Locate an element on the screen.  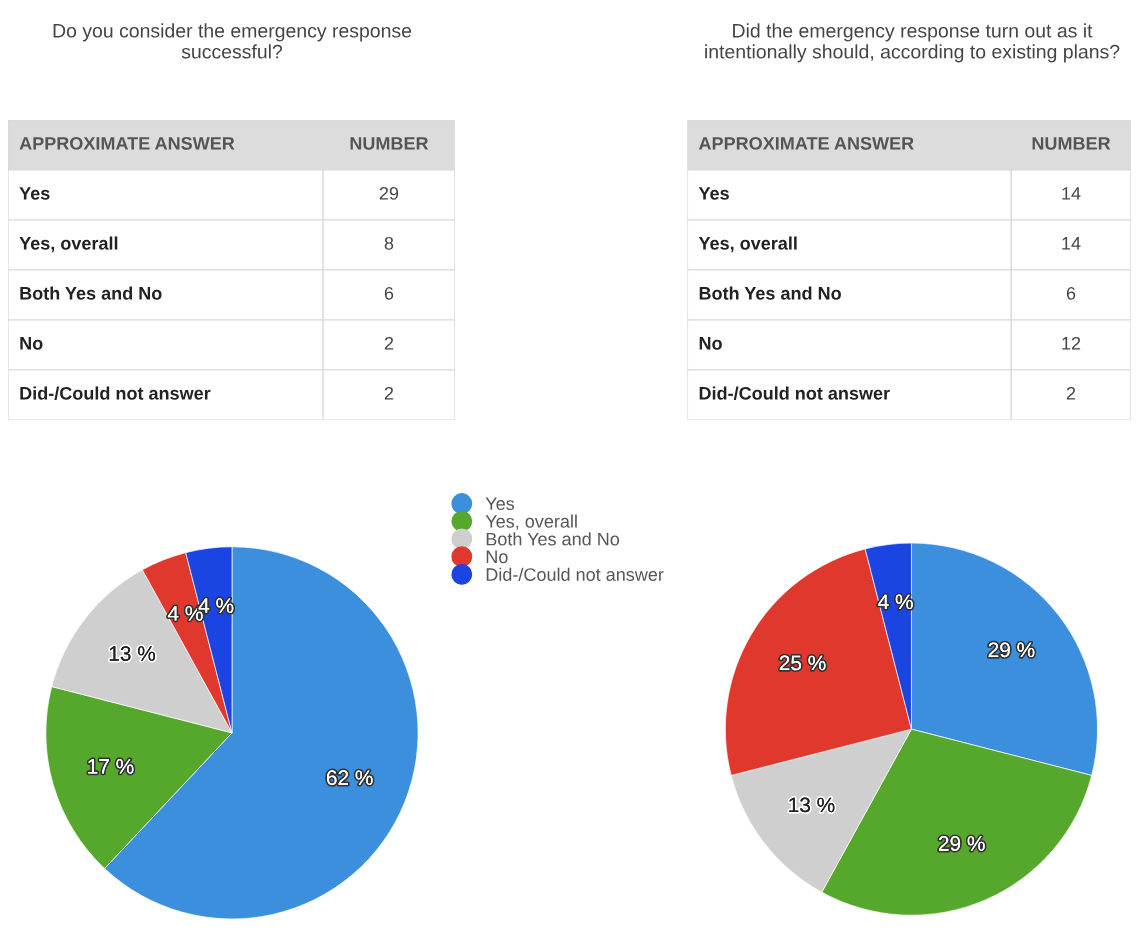
text: Do you consider the emergency response successful? is located at coordinates (232, 41).